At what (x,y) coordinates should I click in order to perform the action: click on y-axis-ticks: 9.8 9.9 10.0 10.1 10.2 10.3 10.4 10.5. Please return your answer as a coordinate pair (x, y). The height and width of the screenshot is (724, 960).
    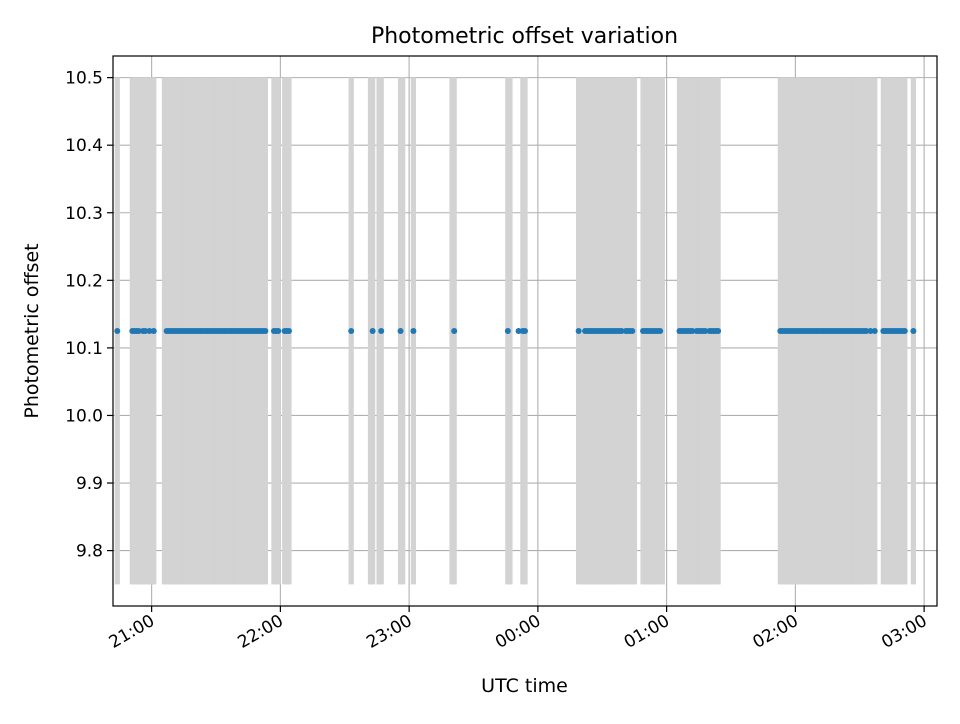
    Looking at the image, I should click on (89, 315).